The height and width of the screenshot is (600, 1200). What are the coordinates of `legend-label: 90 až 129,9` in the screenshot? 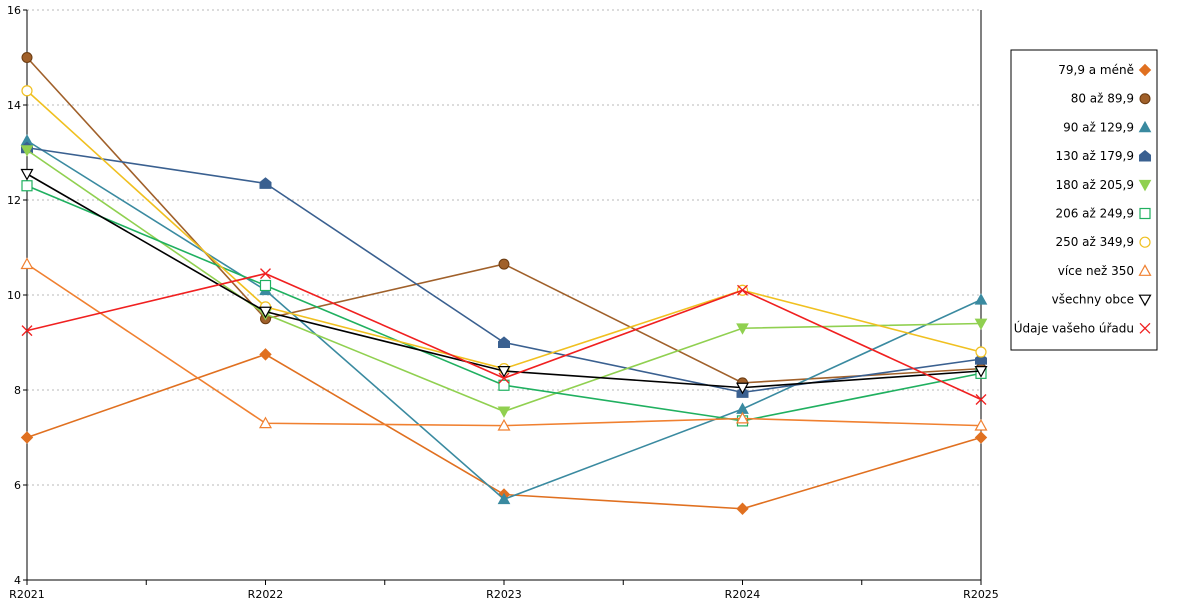 It's located at (1098, 127).